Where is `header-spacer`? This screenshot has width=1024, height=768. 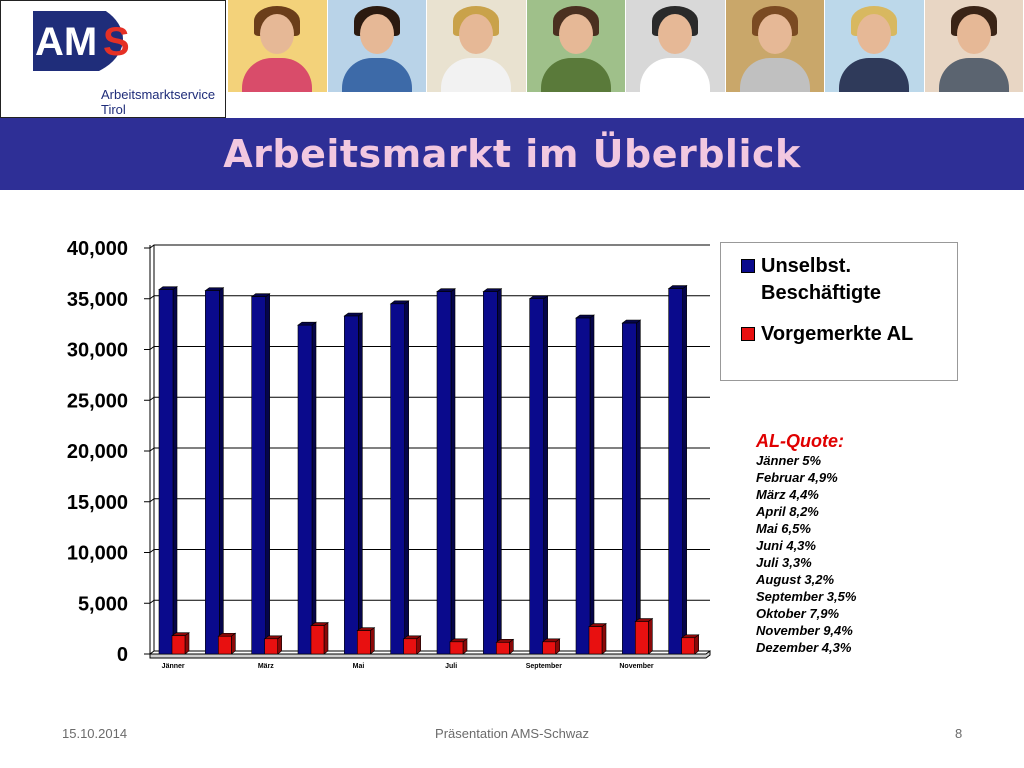 header-spacer is located at coordinates (626, 105).